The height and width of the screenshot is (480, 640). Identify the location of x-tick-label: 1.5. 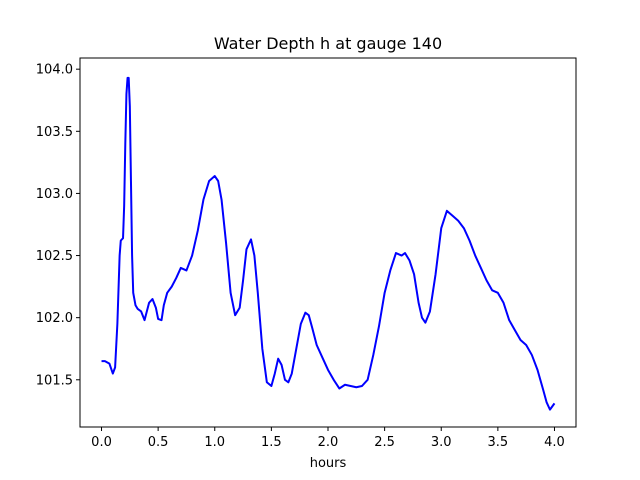
(271, 442).